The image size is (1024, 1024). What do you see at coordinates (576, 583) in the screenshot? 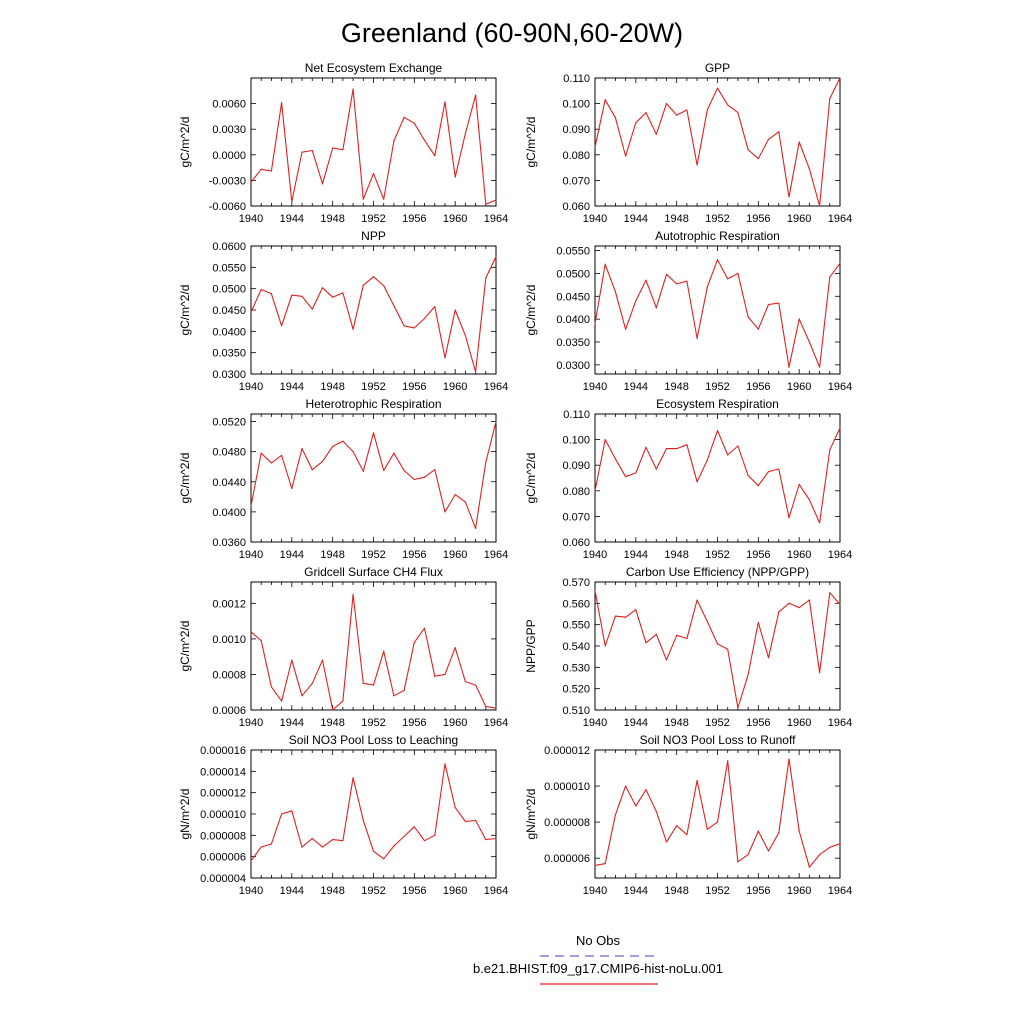
I see `y-tick-label: 0.570` at bounding box center [576, 583].